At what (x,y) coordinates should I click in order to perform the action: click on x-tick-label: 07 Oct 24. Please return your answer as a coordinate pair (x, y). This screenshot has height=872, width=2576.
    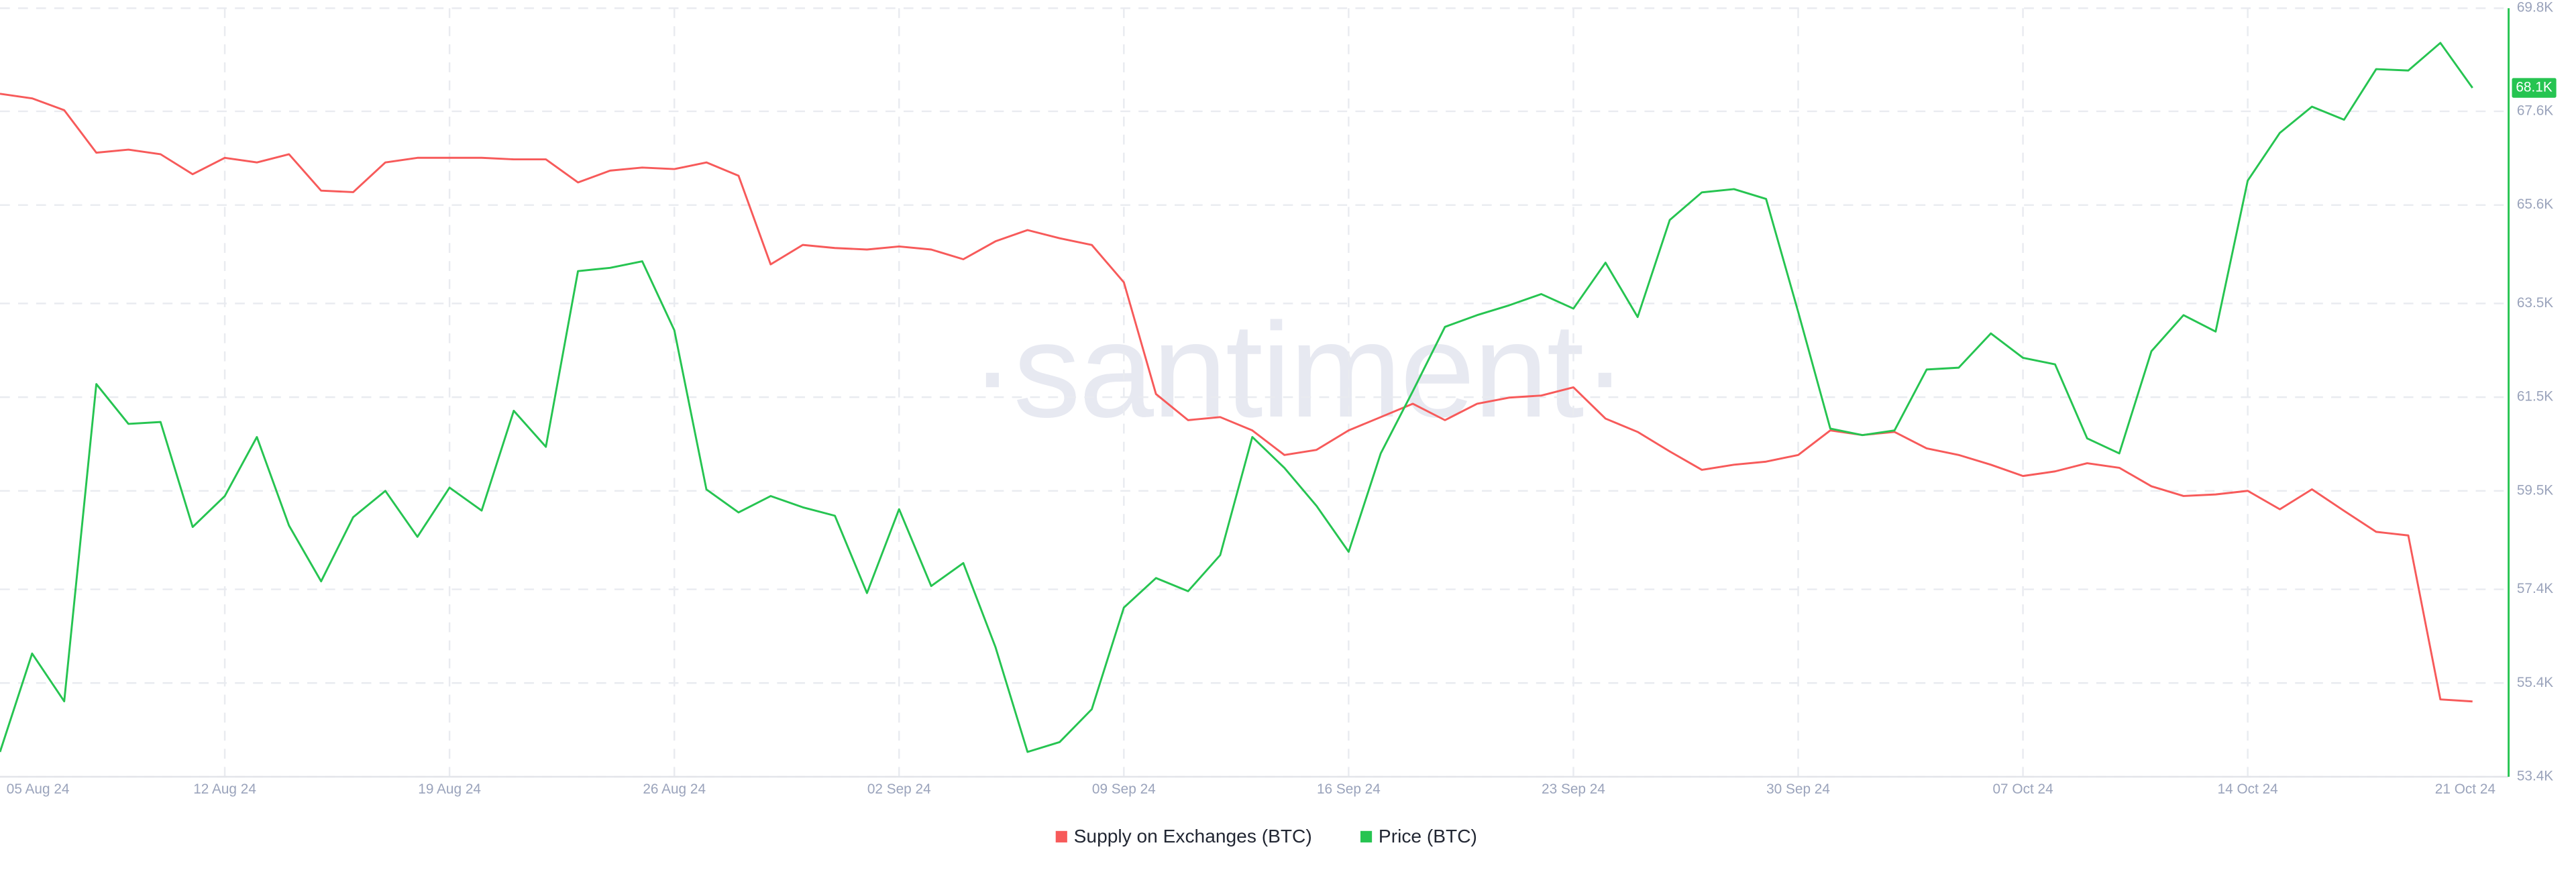
    Looking at the image, I should click on (2022, 789).